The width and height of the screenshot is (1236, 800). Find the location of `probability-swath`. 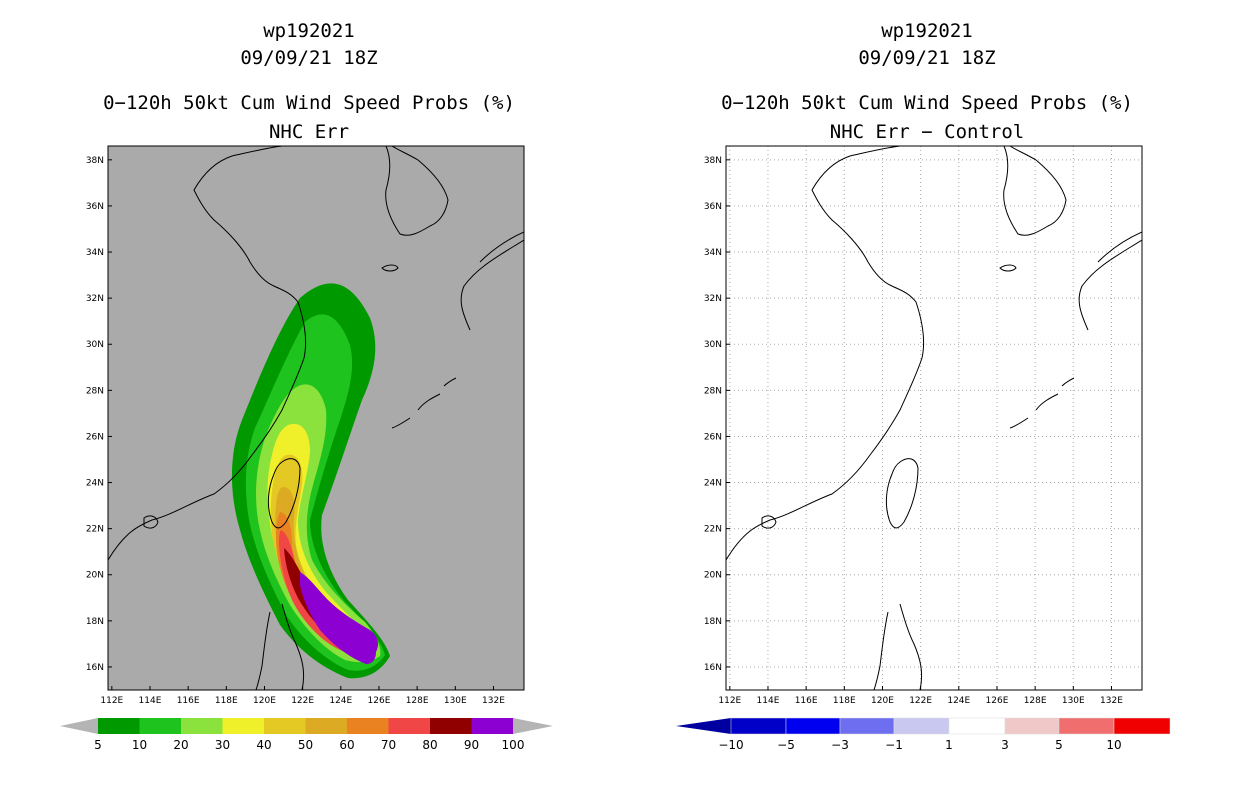

probability-swath is located at coordinates (310, 481).